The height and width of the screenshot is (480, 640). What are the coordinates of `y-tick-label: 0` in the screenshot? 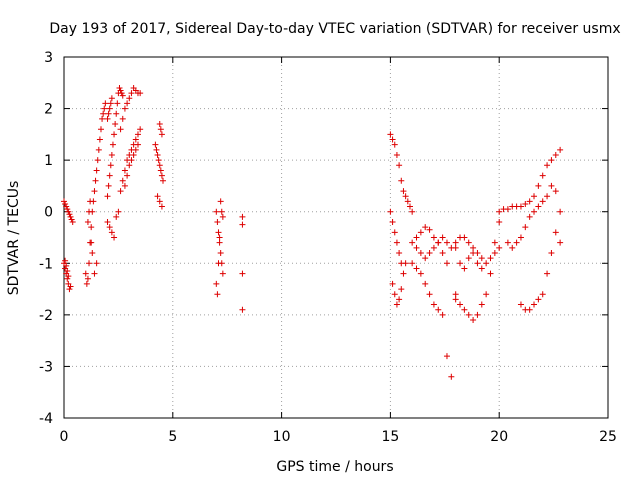 It's located at (48, 213).